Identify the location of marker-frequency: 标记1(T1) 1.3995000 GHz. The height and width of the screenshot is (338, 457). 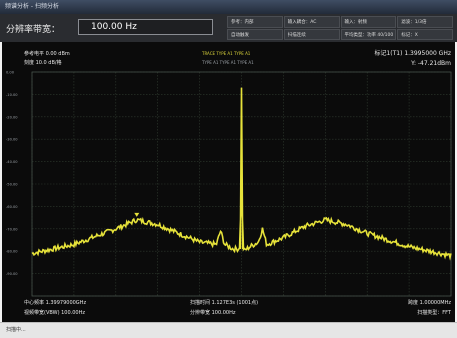
(412, 53).